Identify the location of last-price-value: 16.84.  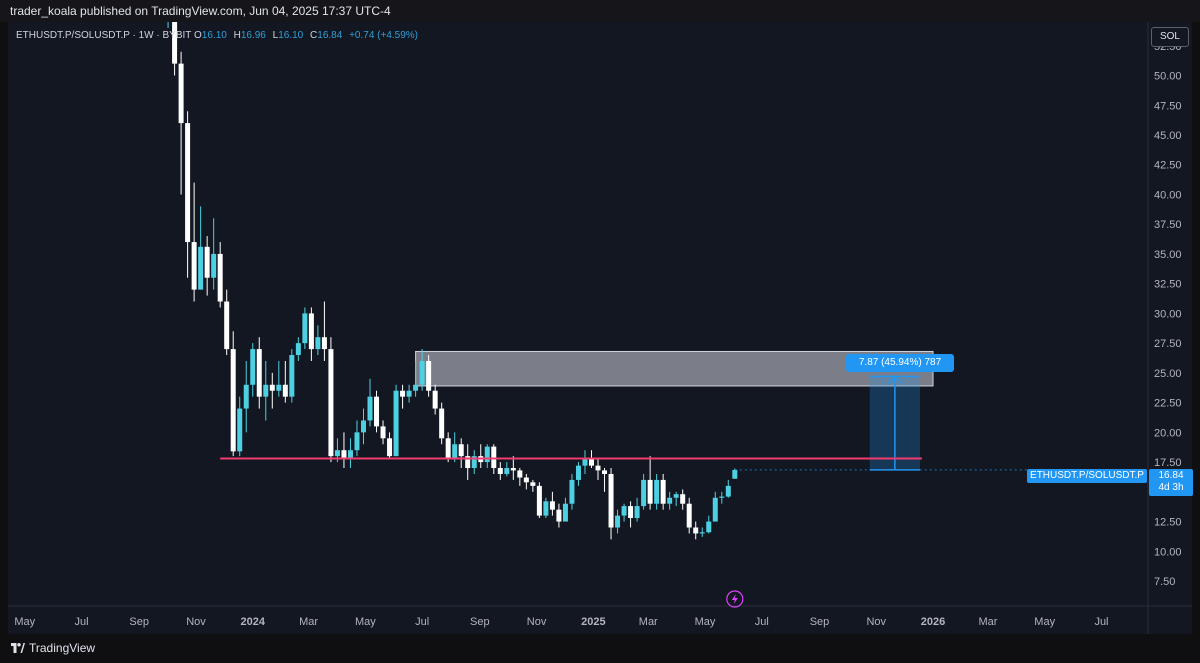
(1171, 475).